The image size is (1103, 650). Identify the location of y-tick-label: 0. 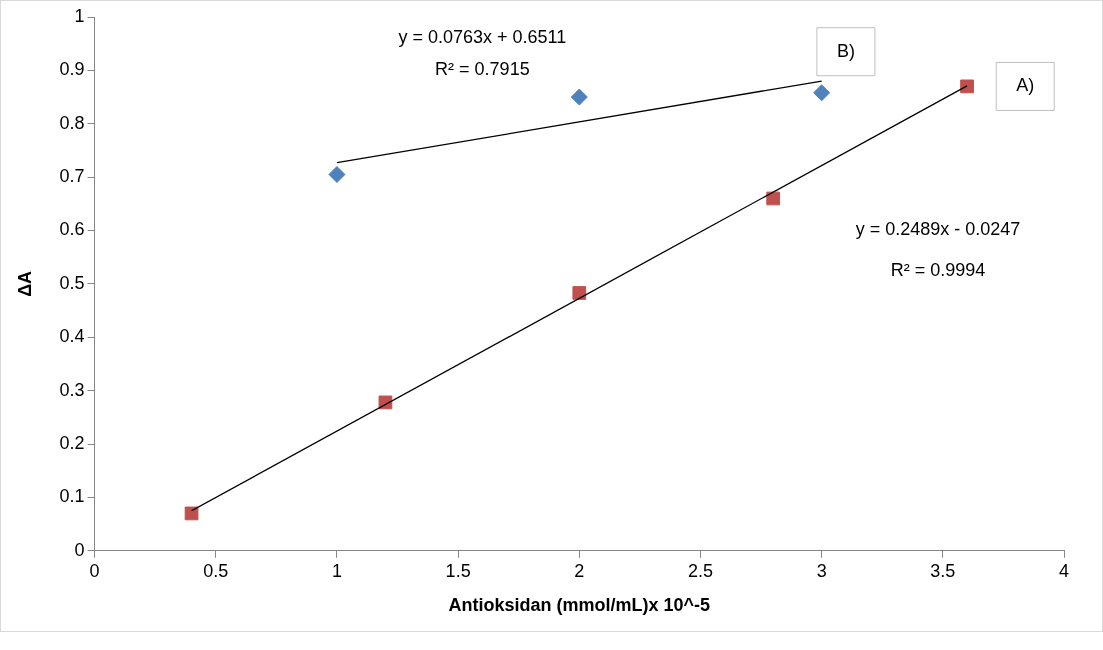
(79, 549).